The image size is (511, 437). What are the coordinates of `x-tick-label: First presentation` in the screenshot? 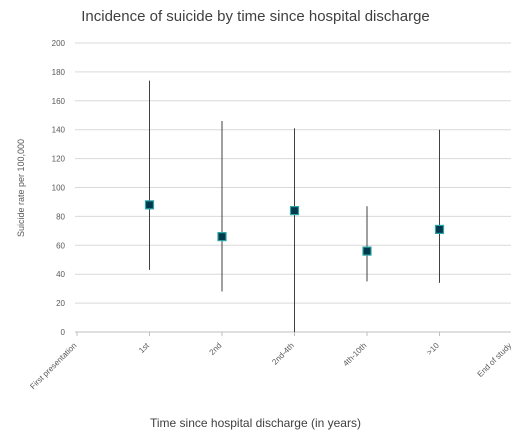 It's located at (53, 366).